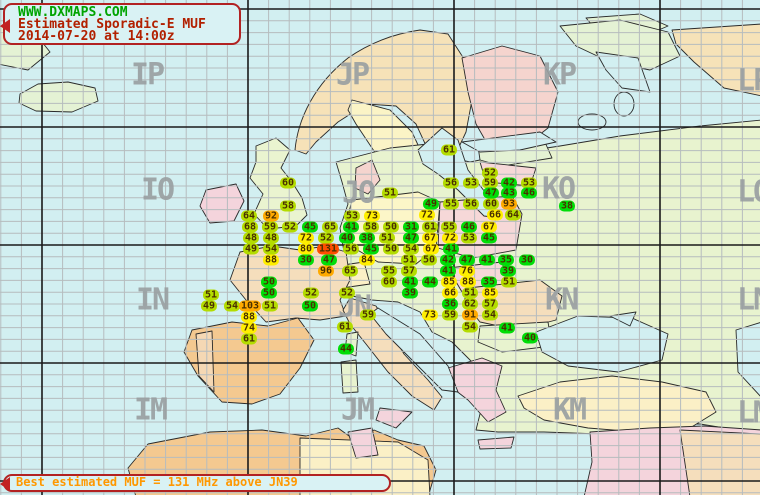 The image size is (760, 495). What do you see at coordinates (530, 338) in the screenshot?
I see `muf-cell: 40` at bounding box center [530, 338].